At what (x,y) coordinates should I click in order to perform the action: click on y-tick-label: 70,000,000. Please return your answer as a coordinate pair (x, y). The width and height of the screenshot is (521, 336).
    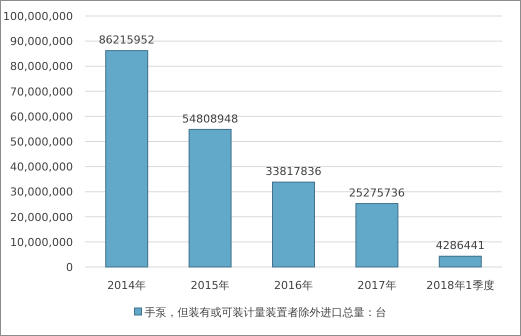
    Looking at the image, I should click on (41, 91).